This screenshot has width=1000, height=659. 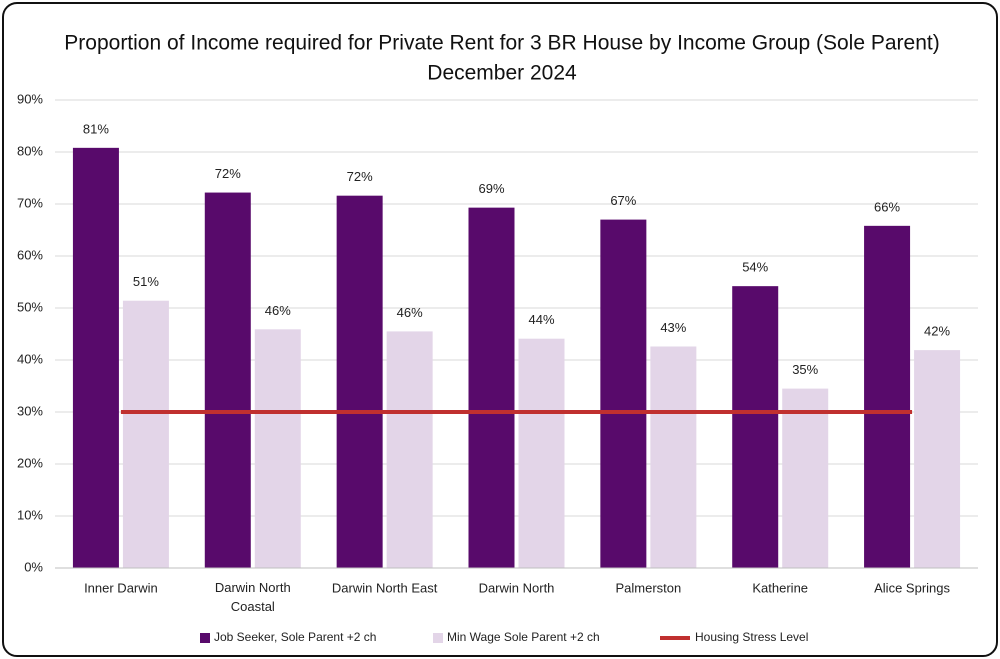 I want to click on y-tick-label: 20%, so click(x=30, y=462).